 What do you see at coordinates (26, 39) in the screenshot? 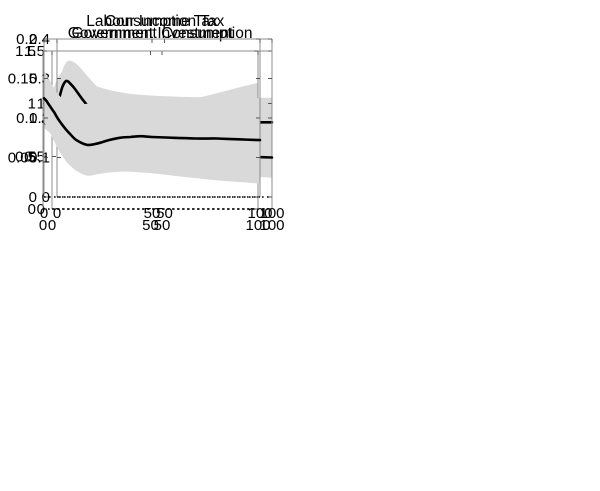
I see `y-tick-label: 0.2` at bounding box center [26, 39].